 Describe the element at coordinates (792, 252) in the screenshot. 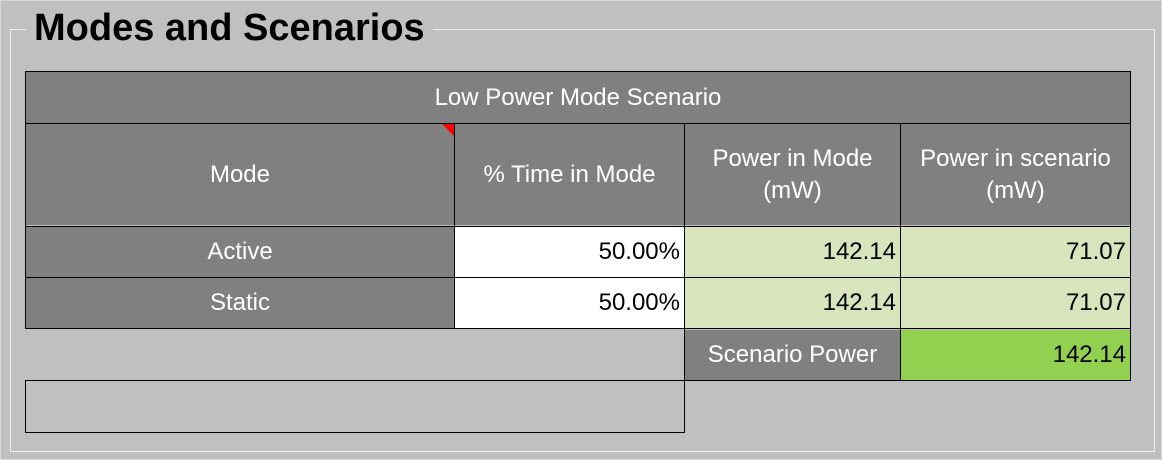

I see `row-active-power-mode-cell: 142.14` at that location.